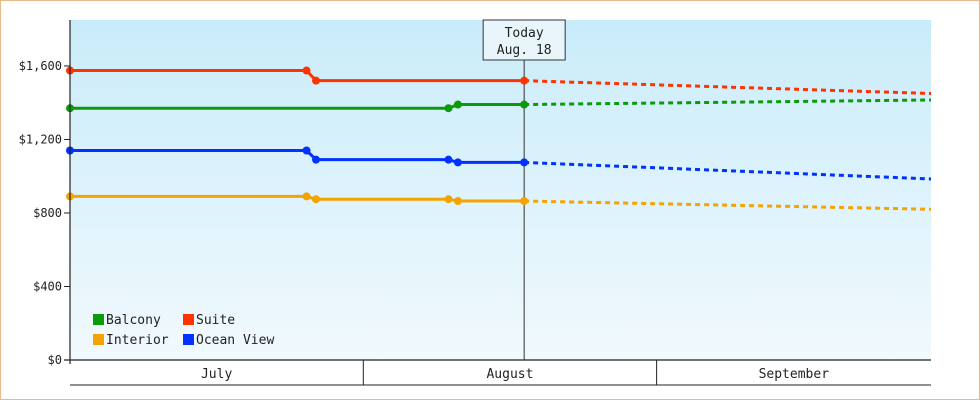 The height and width of the screenshot is (400, 980). Describe the element at coordinates (297, 156) in the screenshot. I see `series-line-ocean-view` at that location.